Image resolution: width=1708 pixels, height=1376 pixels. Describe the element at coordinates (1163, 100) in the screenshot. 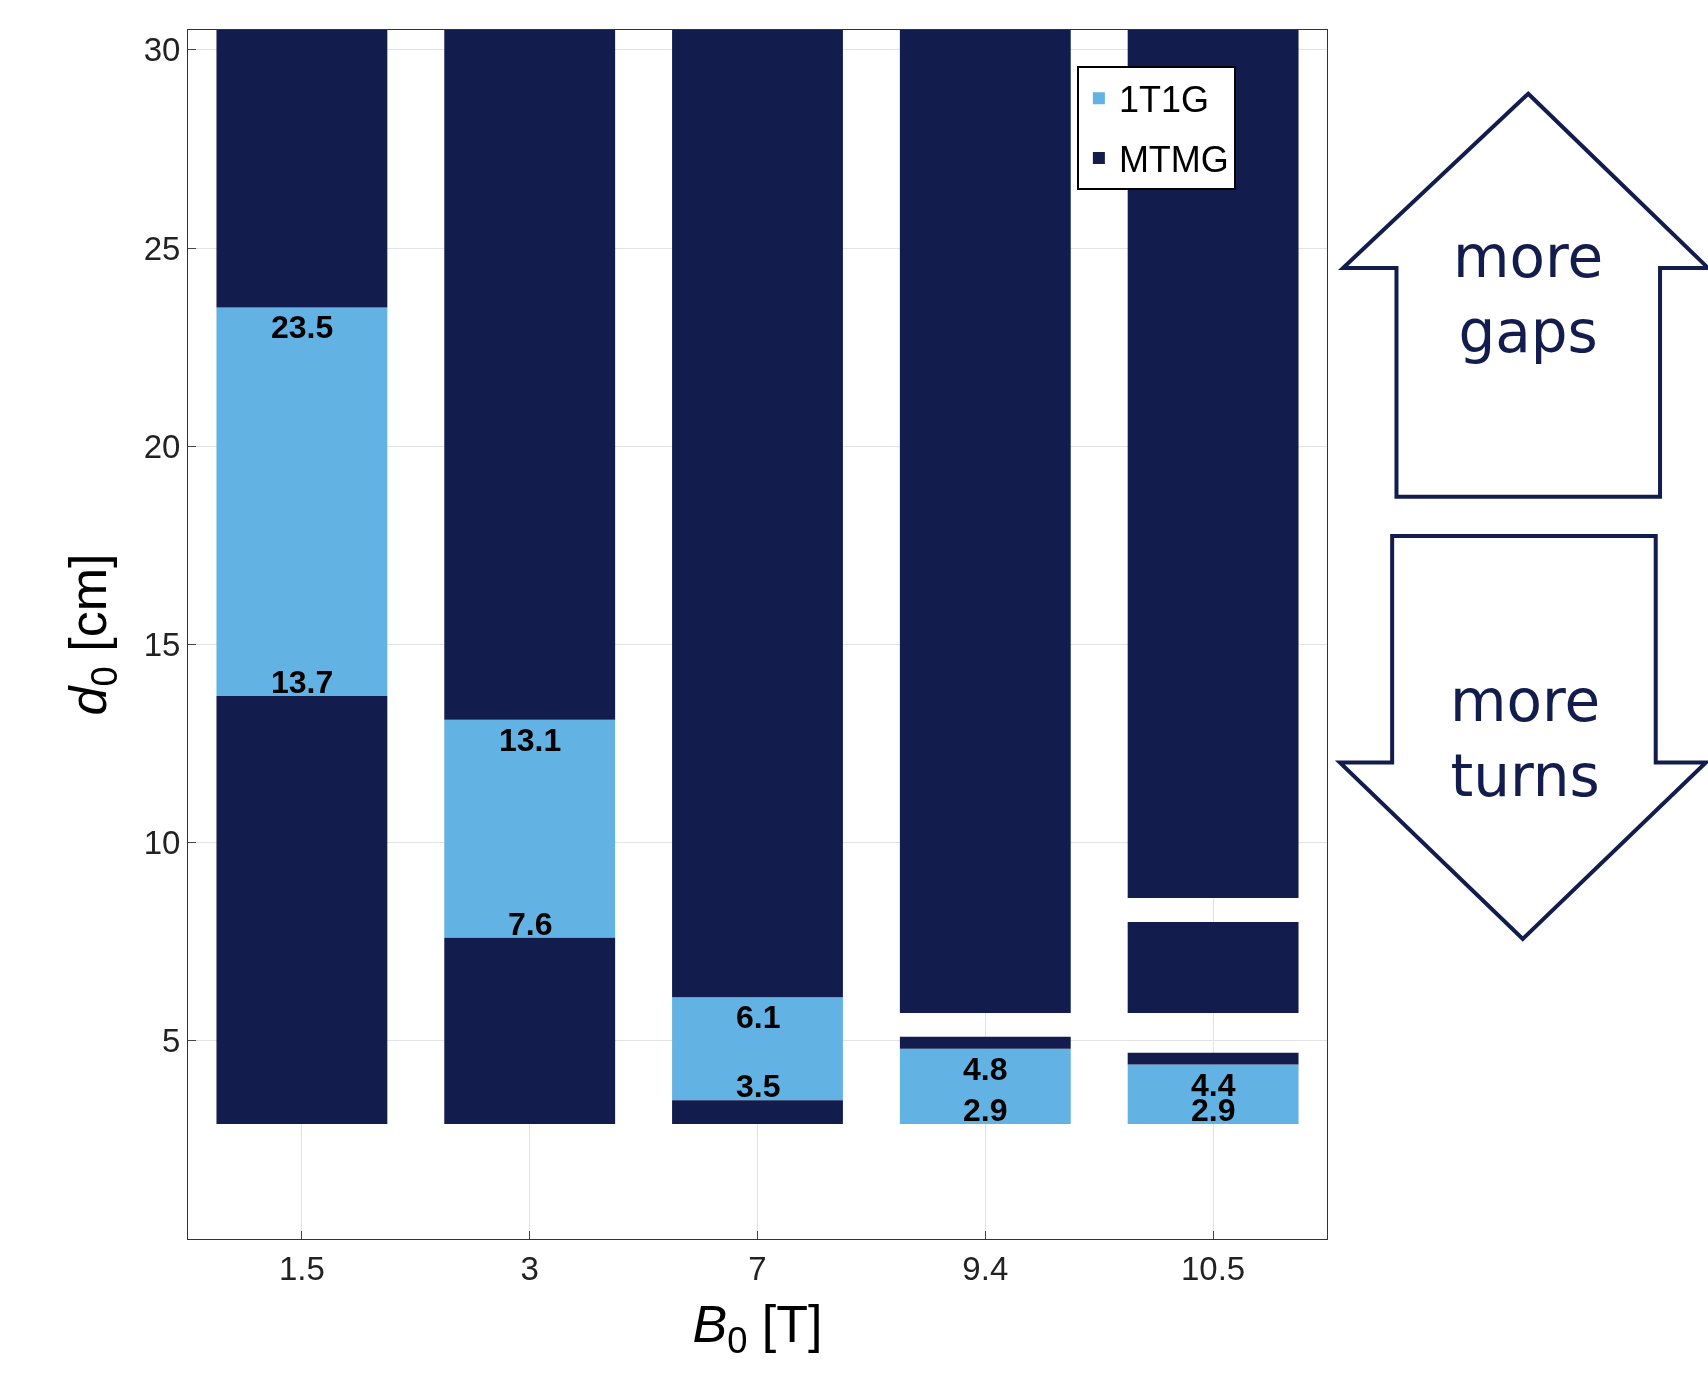

I see `legend-label: 1T1G` at that location.